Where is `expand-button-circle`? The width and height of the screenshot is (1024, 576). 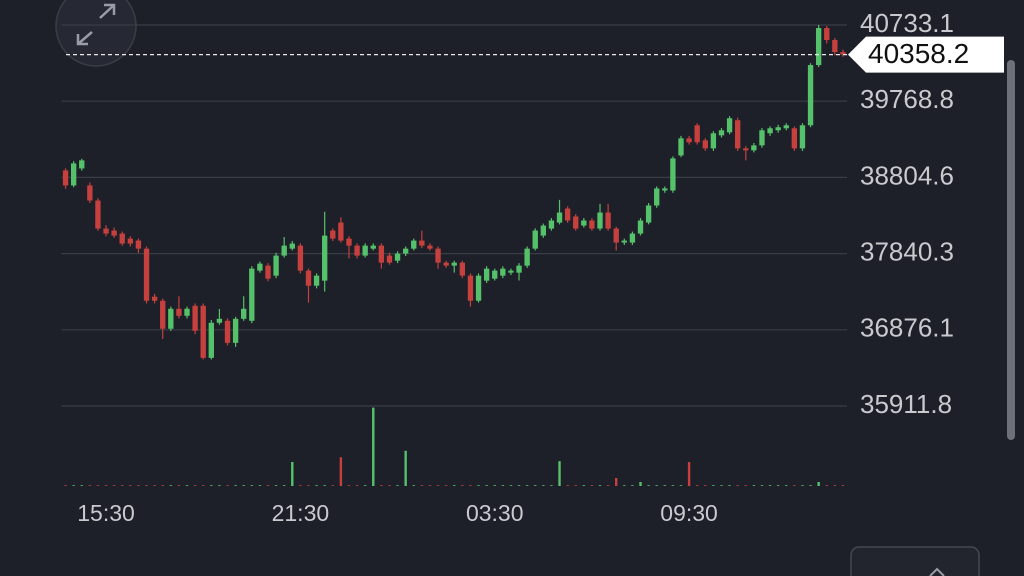
expand-button-circle is located at coordinates (96, 33).